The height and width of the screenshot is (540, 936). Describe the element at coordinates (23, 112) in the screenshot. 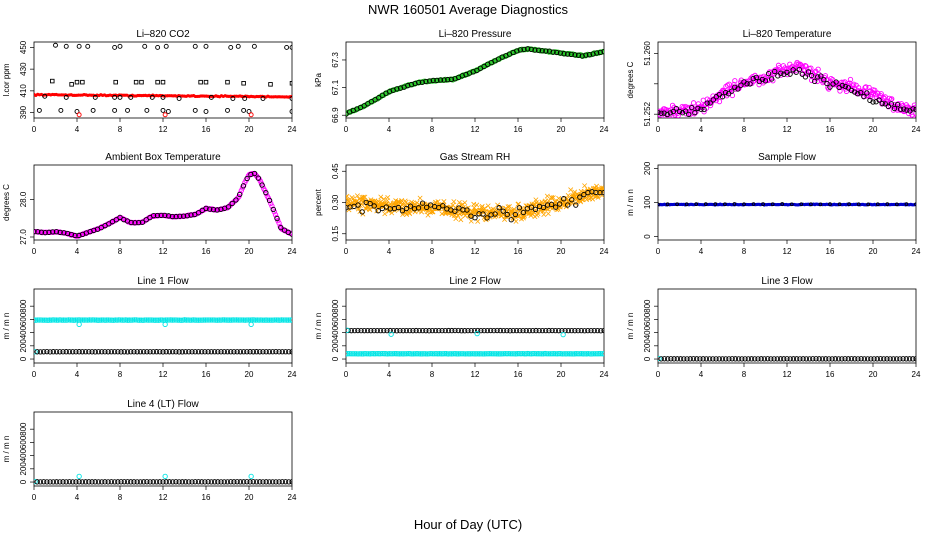

I see `co2-ytick-label-0: 390` at that location.